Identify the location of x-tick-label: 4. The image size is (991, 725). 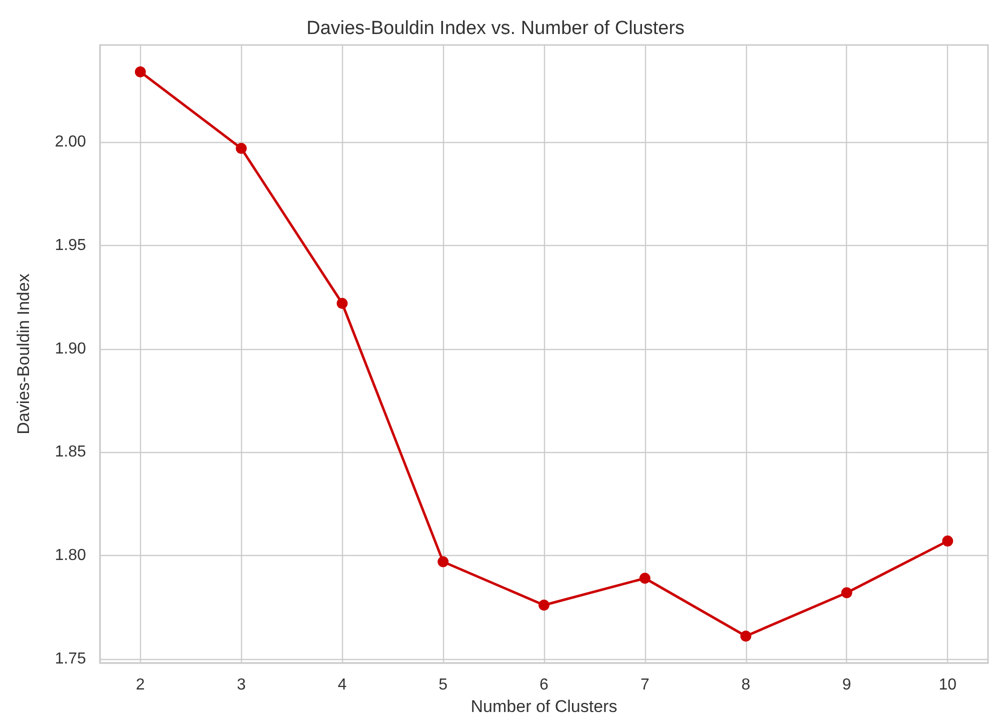
(342, 685).